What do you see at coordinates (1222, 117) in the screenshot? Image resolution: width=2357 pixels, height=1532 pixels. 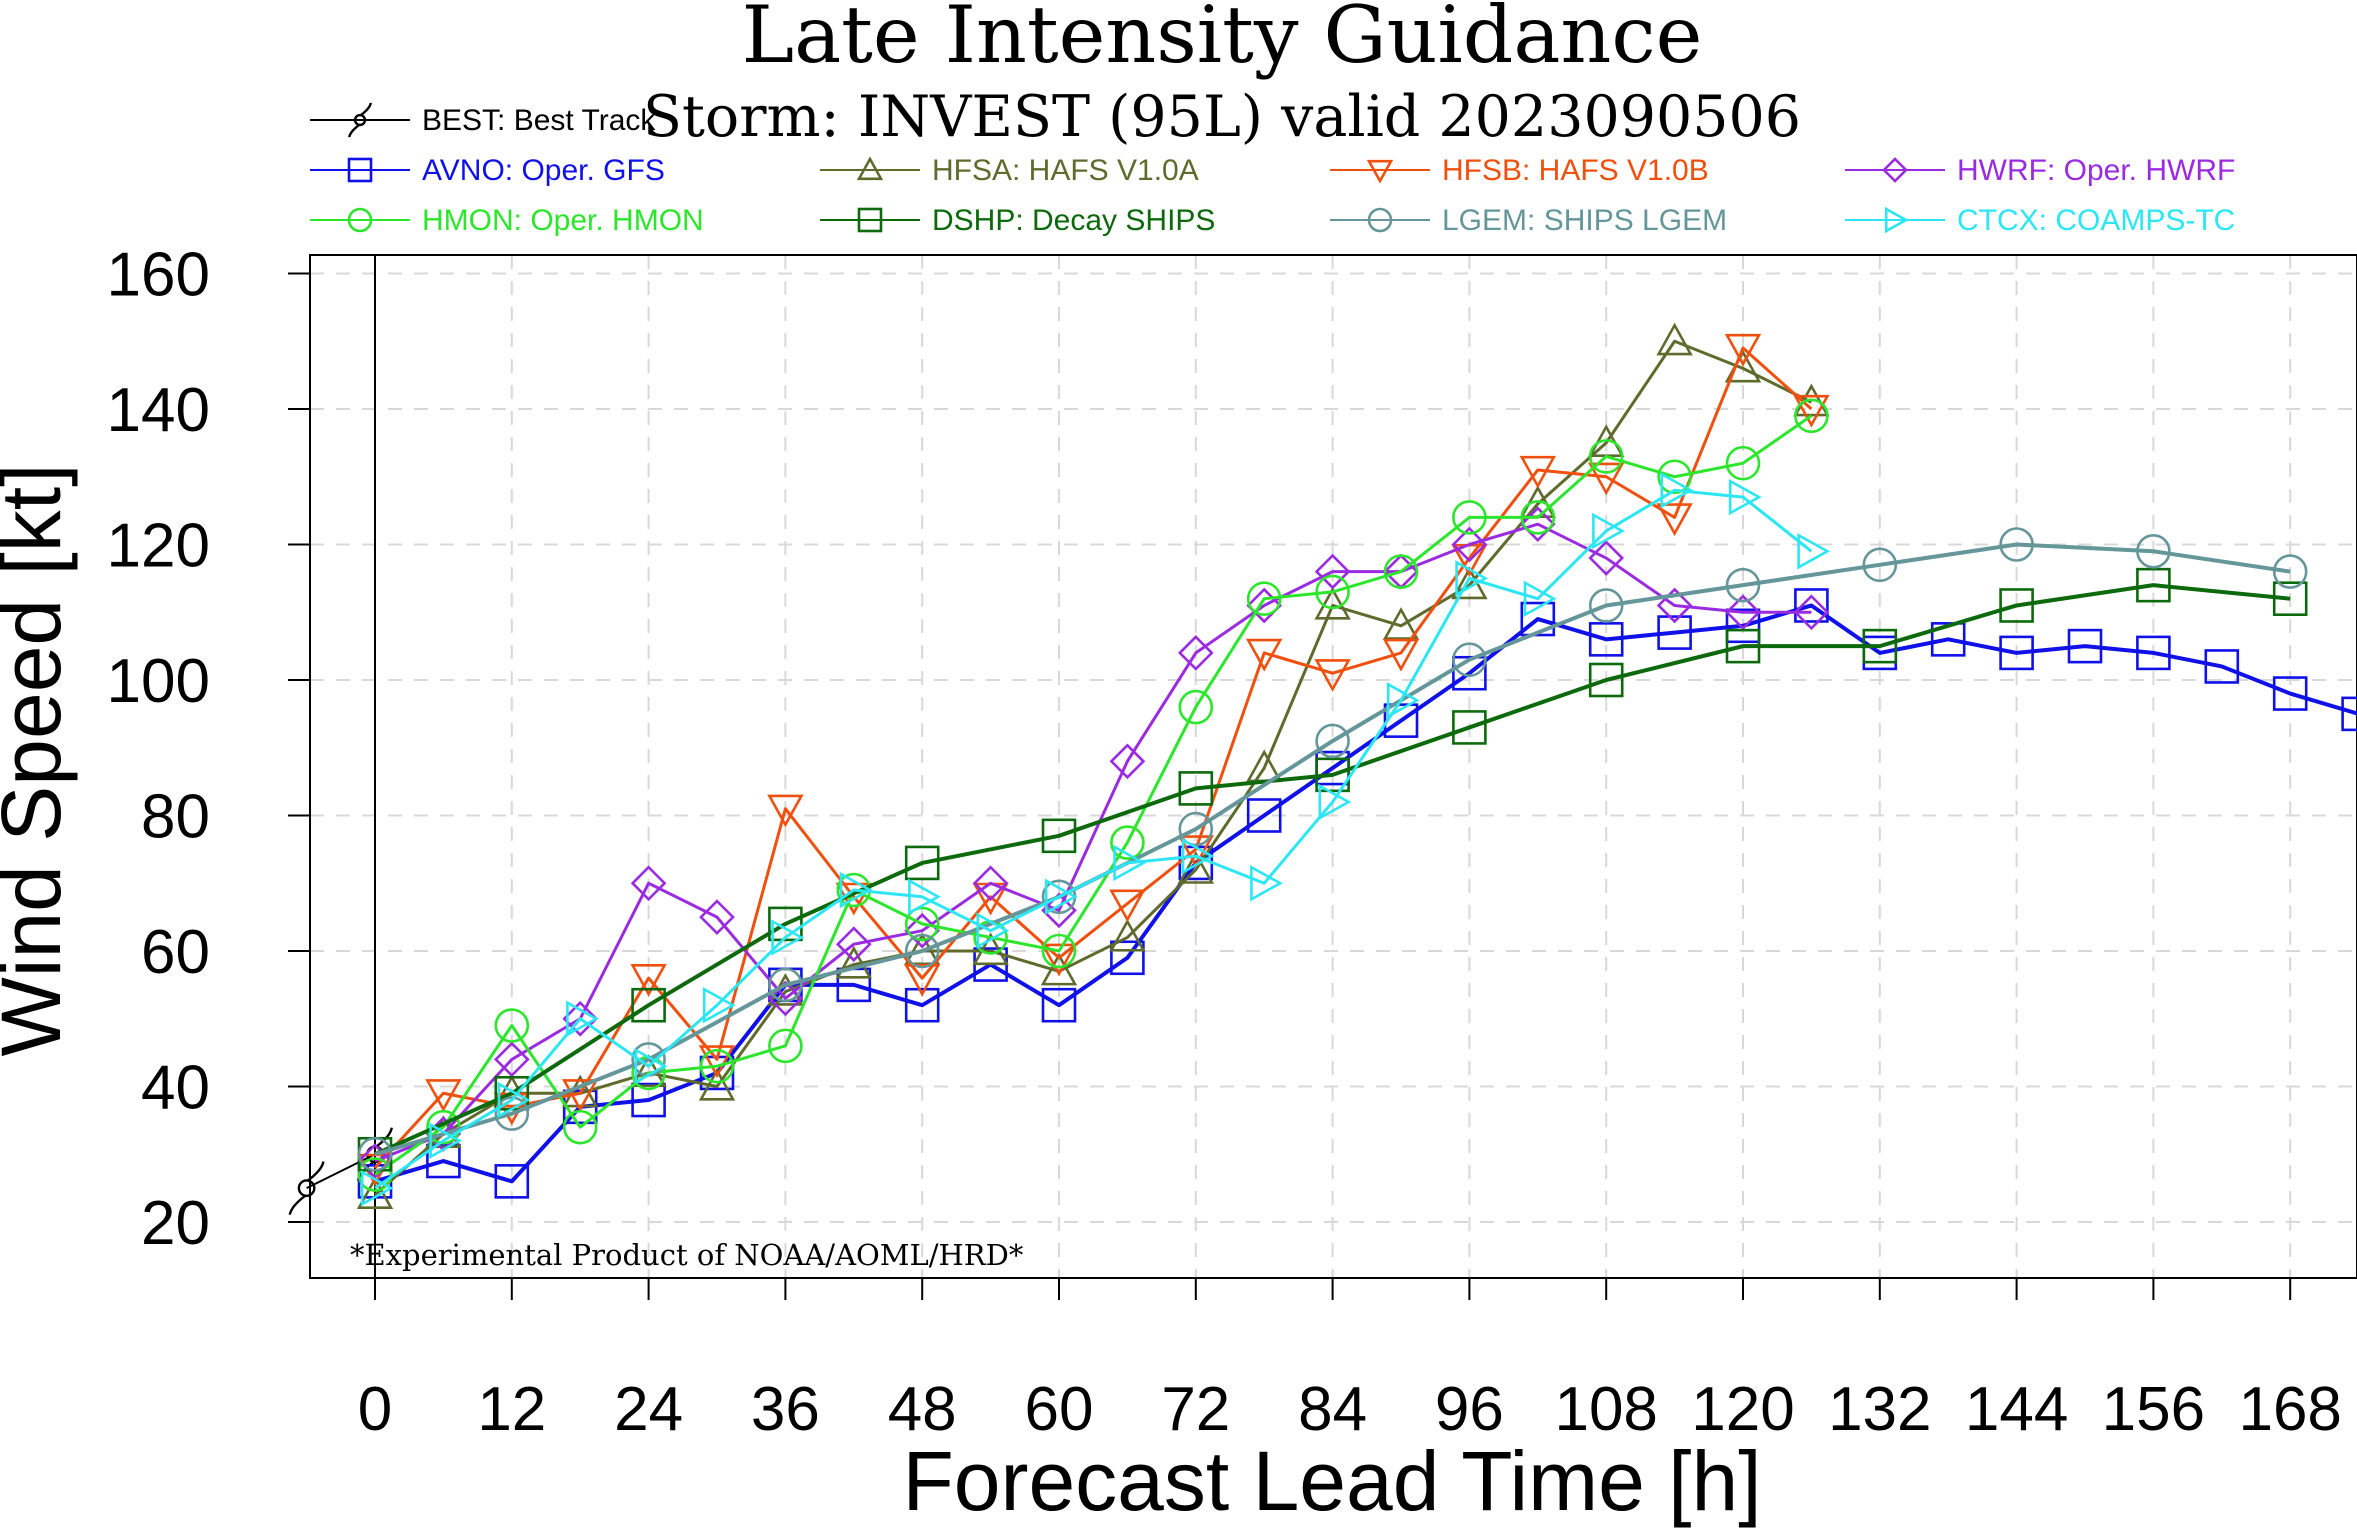 I see `chart-subtitle: Storm: INVEST (95L) valid 2023090506` at bounding box center [1222, 117].